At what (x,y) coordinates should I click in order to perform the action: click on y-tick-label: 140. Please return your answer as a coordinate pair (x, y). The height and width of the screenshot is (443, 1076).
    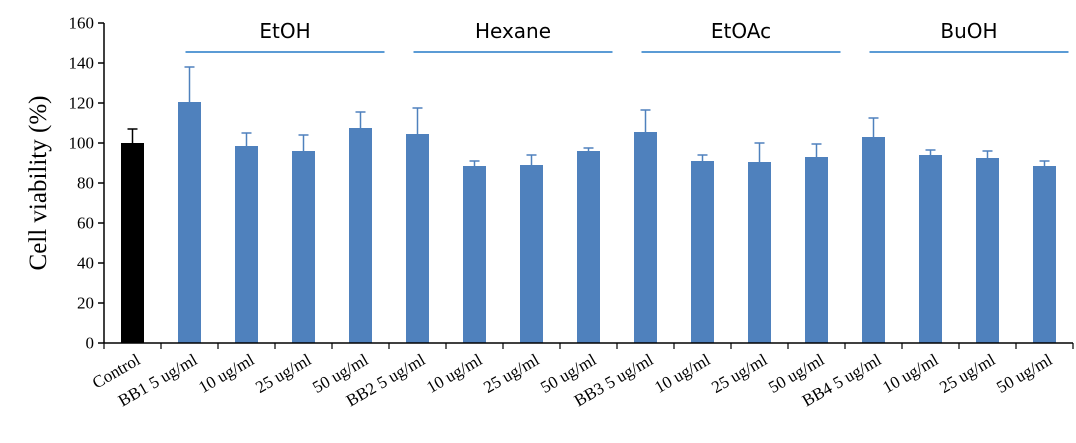
    Looking at the image, I should click on (82, 63).